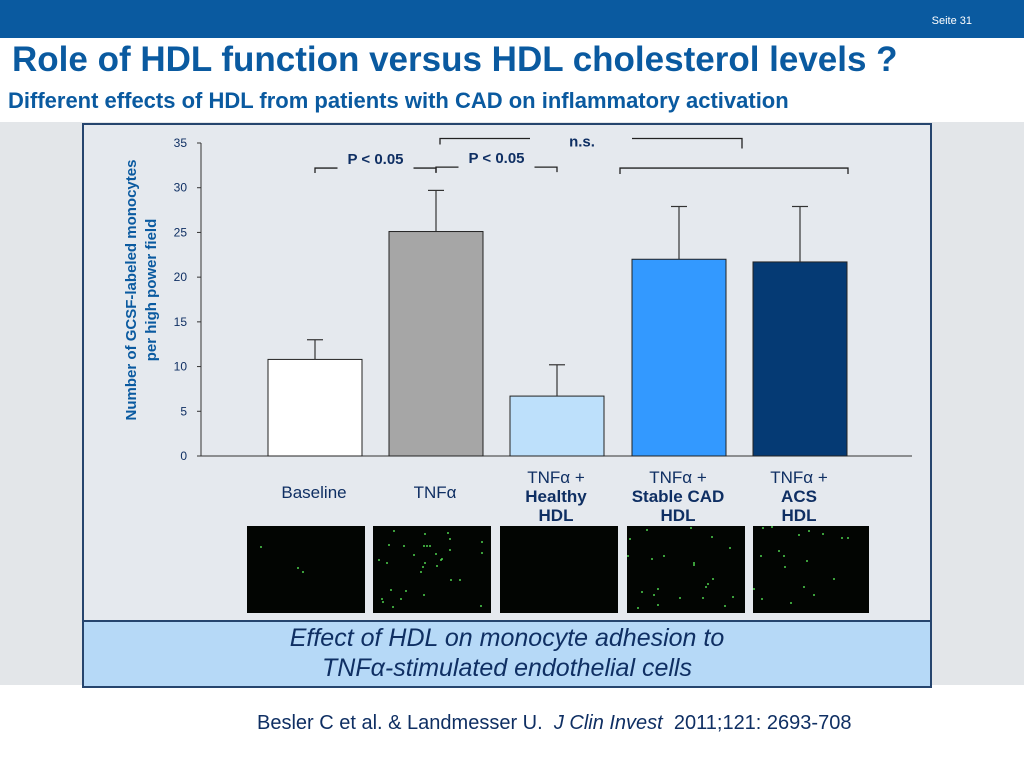 This screenshot has height=768, width=1024. What do you see at coordinates (183, 411) in the screenshot?
I see `y-tick-label-1: 5` at bounding box center [183, 411].